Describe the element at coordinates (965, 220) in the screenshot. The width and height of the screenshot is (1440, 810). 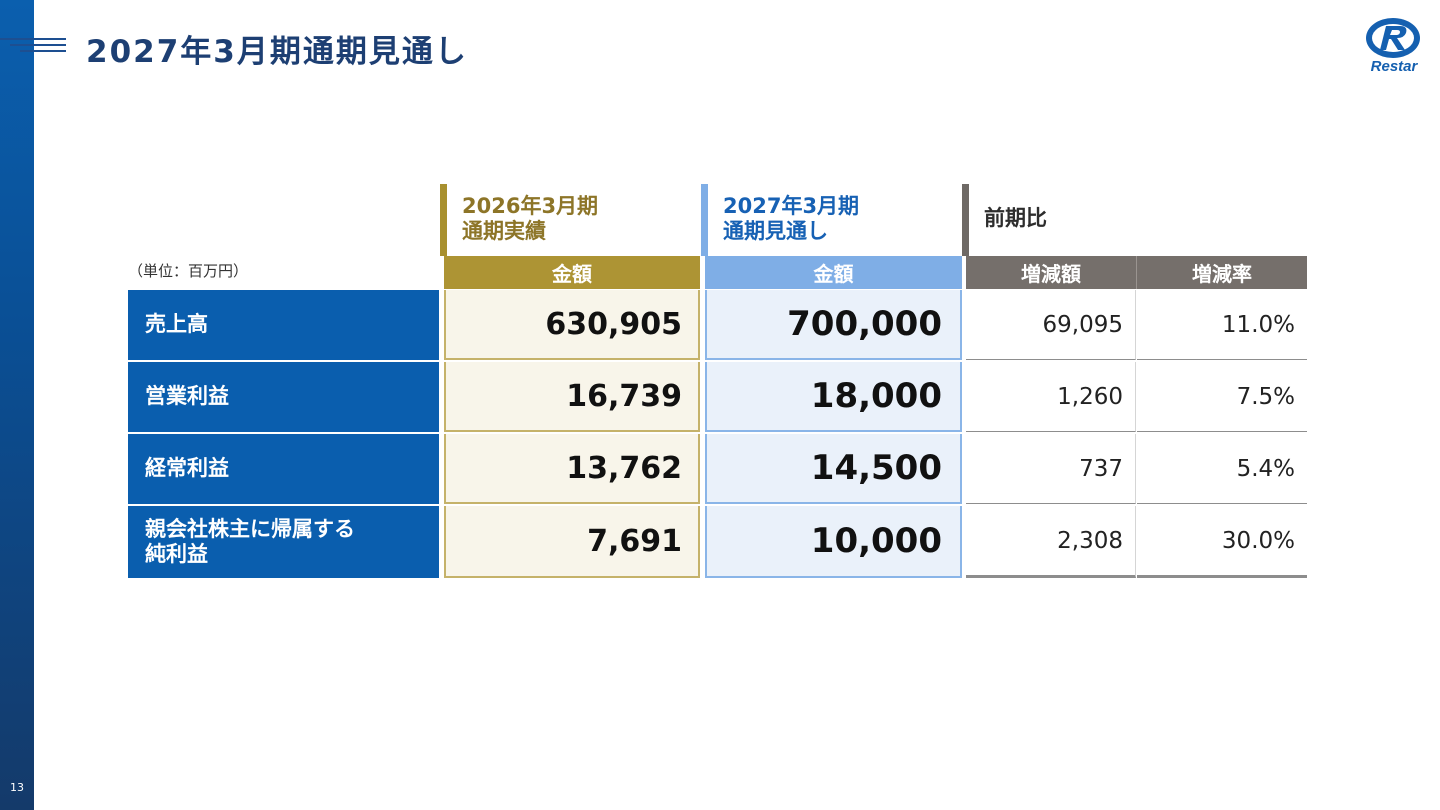
I see `header-comparison-bar` at that location.